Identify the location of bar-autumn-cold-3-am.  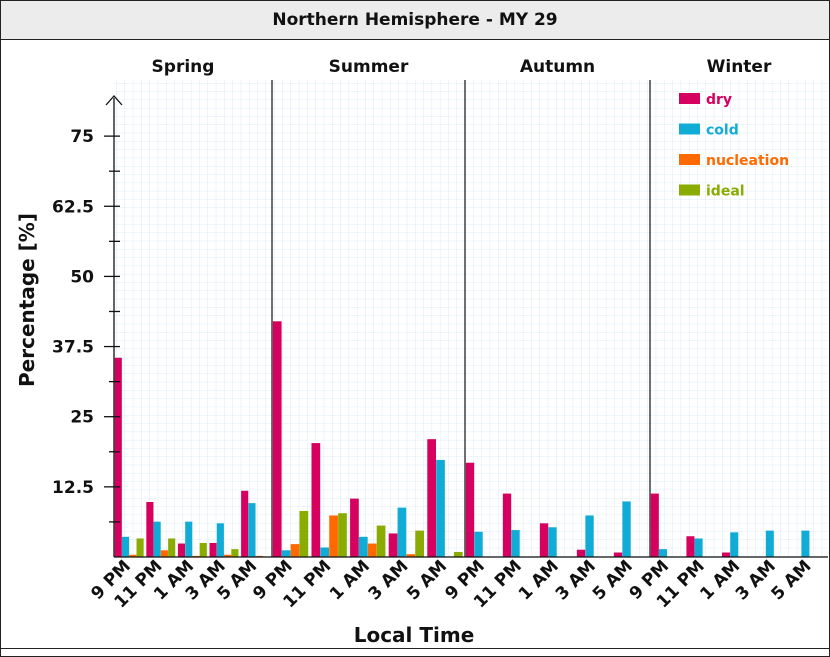
(589, 536).